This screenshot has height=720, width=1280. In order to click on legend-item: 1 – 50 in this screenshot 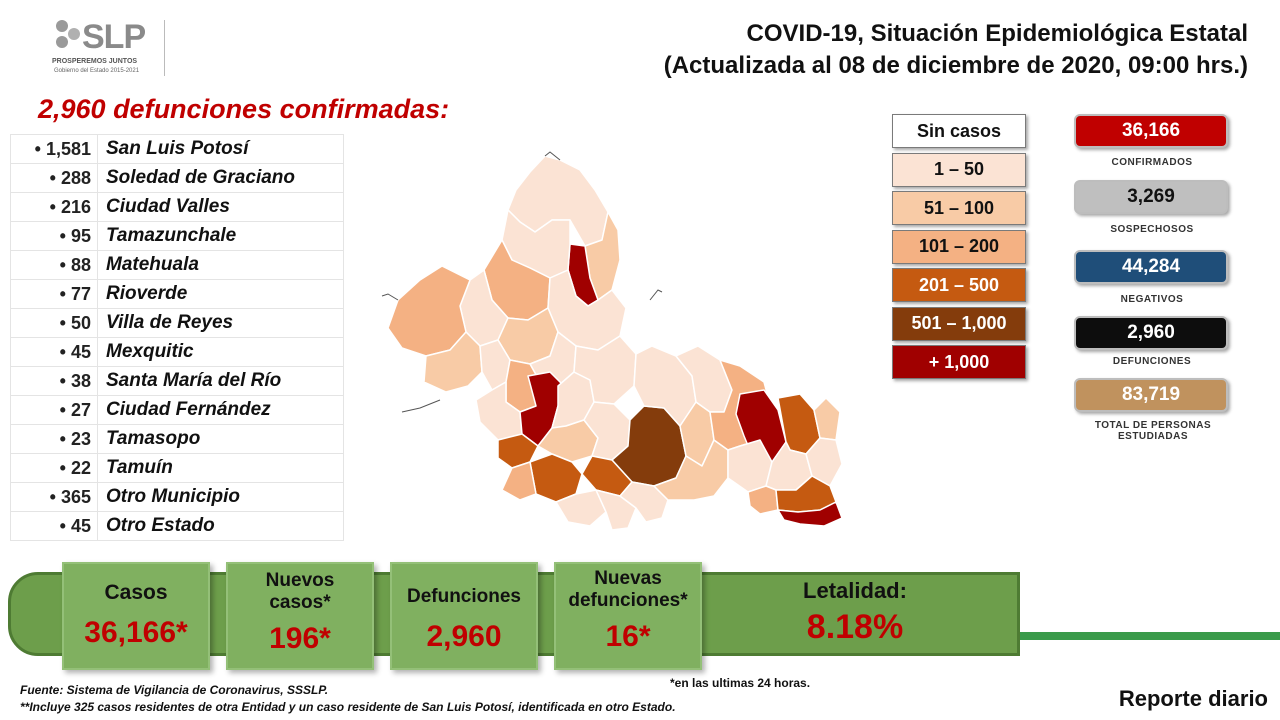, I will do `click(959, 169)`.